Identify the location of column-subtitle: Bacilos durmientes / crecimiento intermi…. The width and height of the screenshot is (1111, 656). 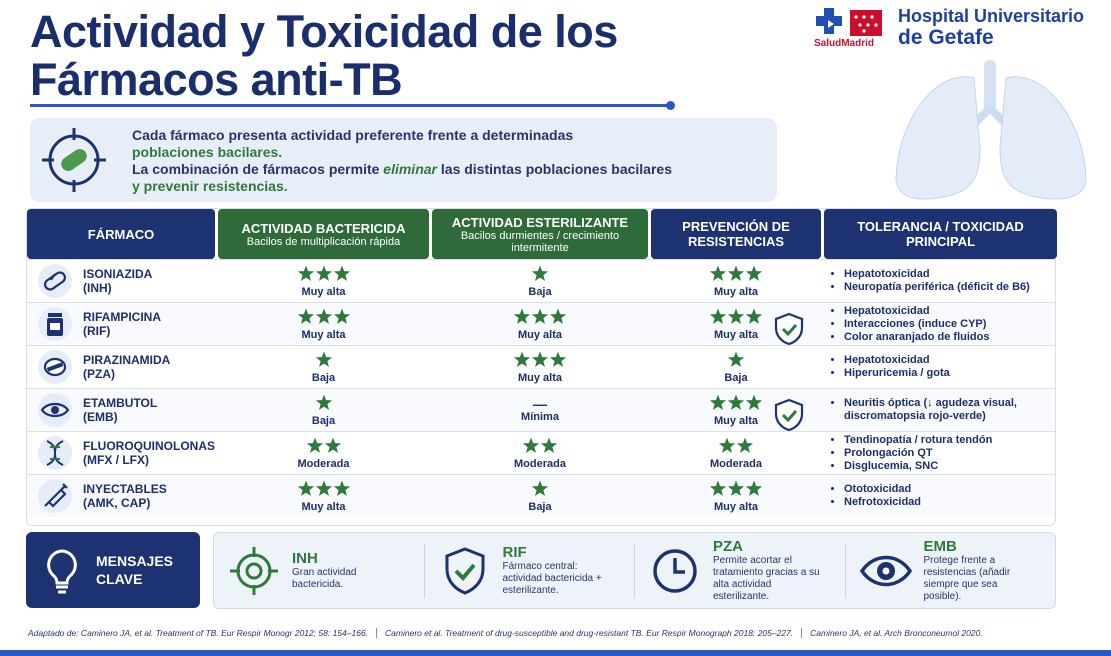
(540, 241).